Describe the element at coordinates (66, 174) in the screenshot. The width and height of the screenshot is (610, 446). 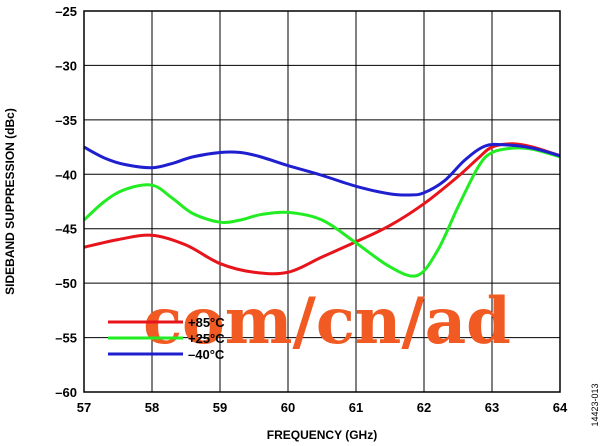
I see `y-tick-label: –40` at that location.